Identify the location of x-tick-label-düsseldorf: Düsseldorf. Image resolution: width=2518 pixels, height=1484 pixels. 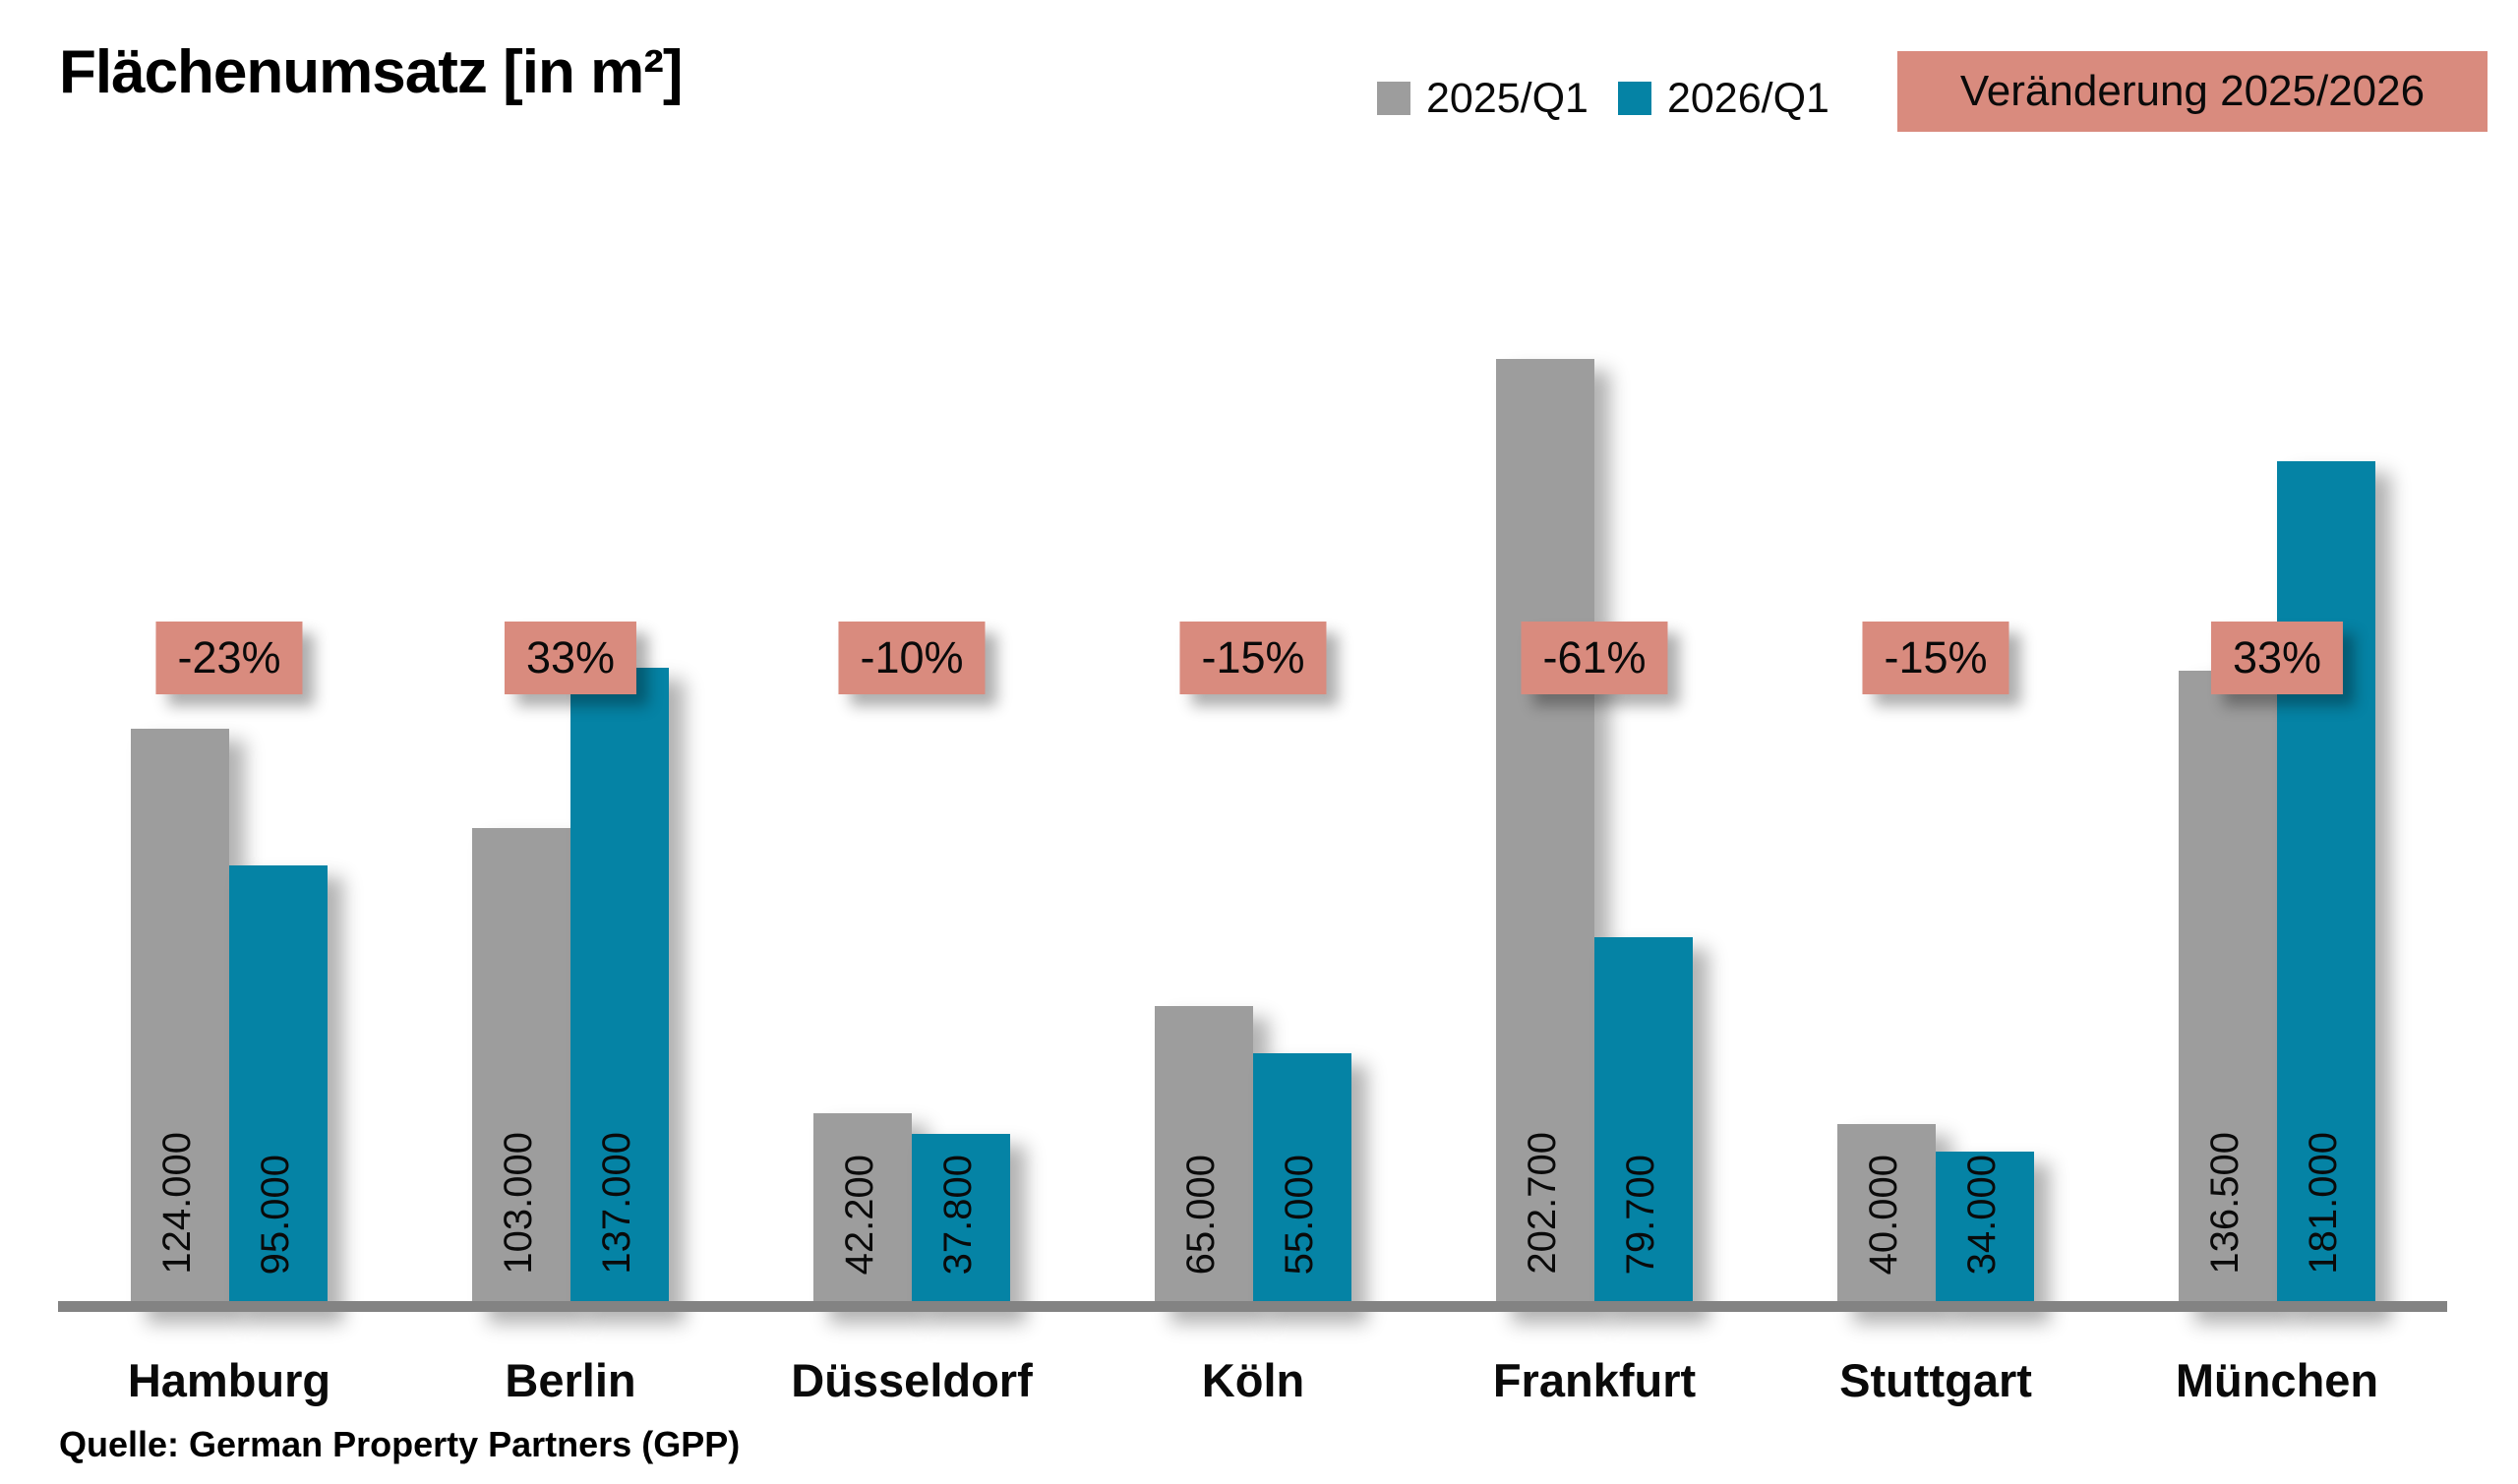
(912, 1380).